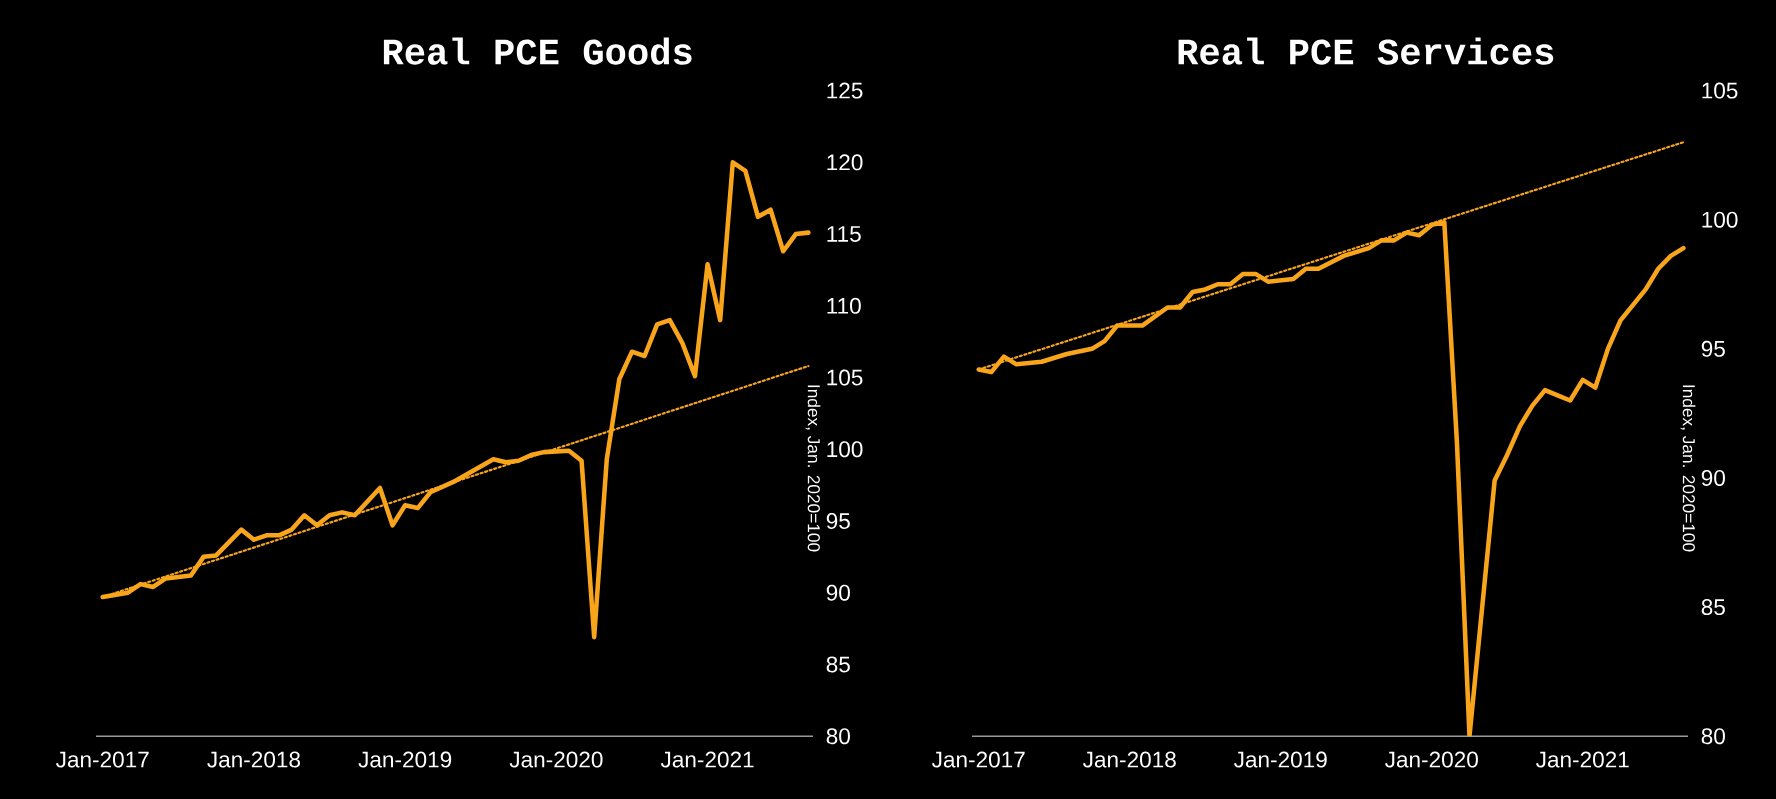 The width and height of the screenshot is (1776, 799). I want to click on y-tick-label: 120, so click(845, 162).